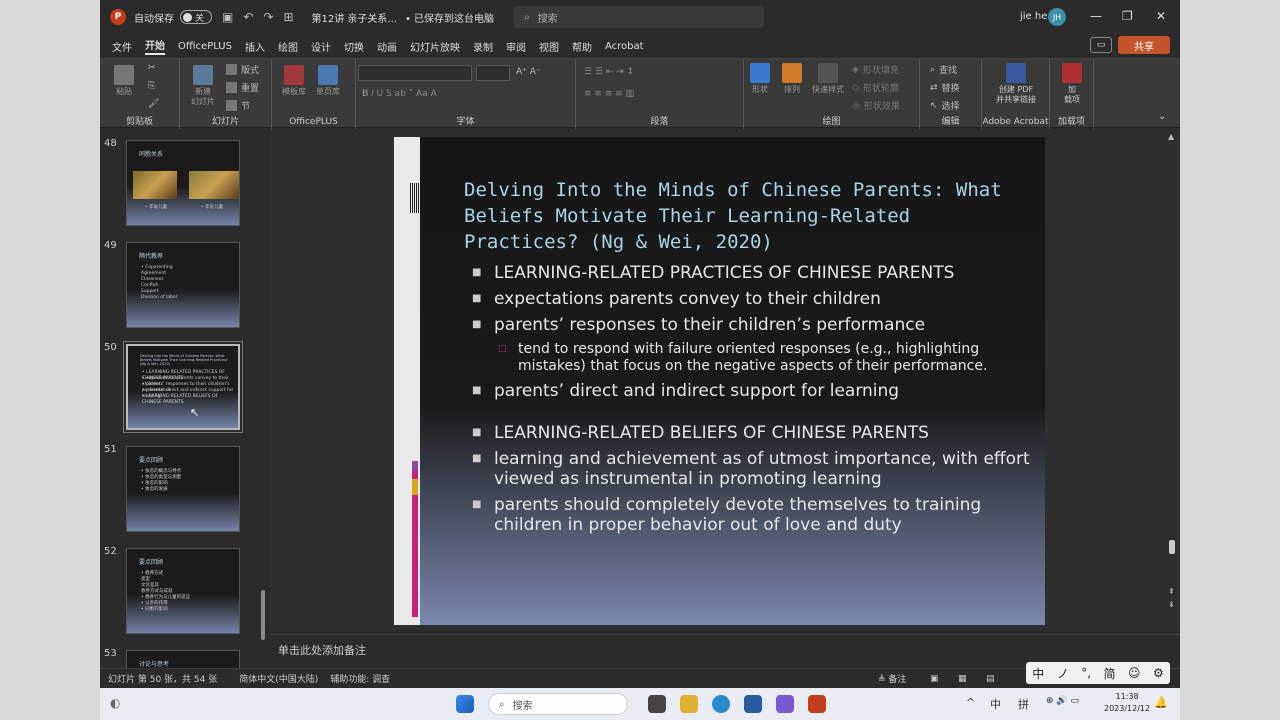  Describe the element at coordinates (183, 659) in the screenshot. I see `slide-thumbnail: 讨论与思考` at that location.